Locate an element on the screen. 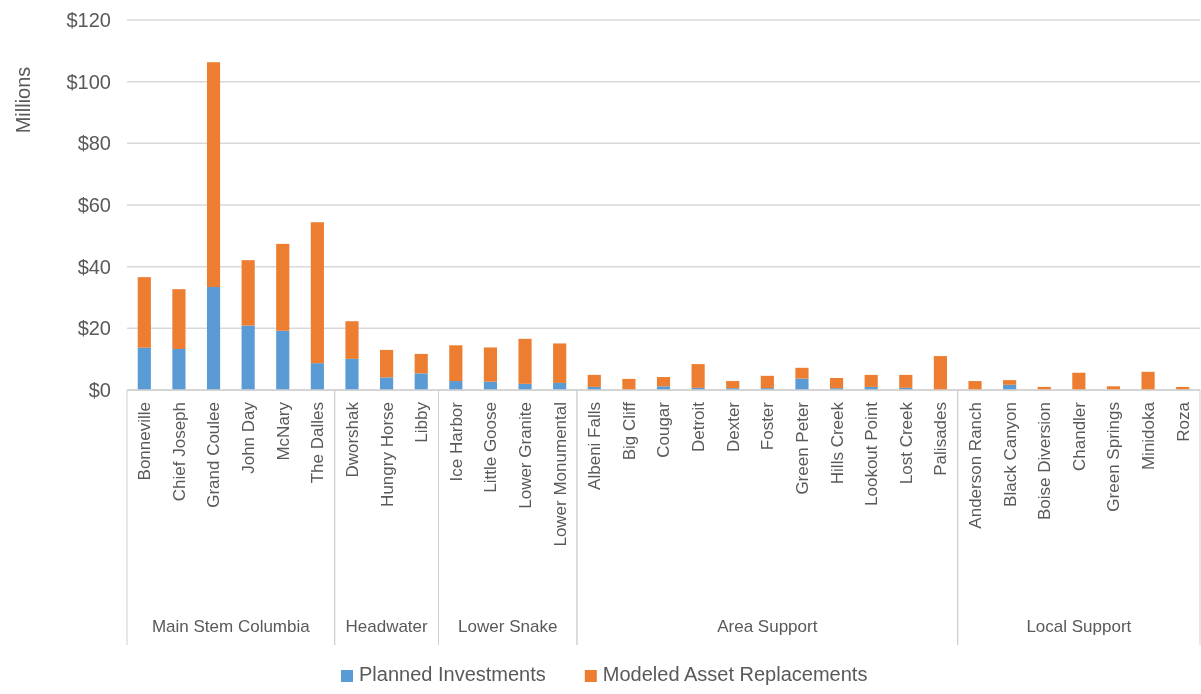  text: Headwater is located at coordinates (387, 626).